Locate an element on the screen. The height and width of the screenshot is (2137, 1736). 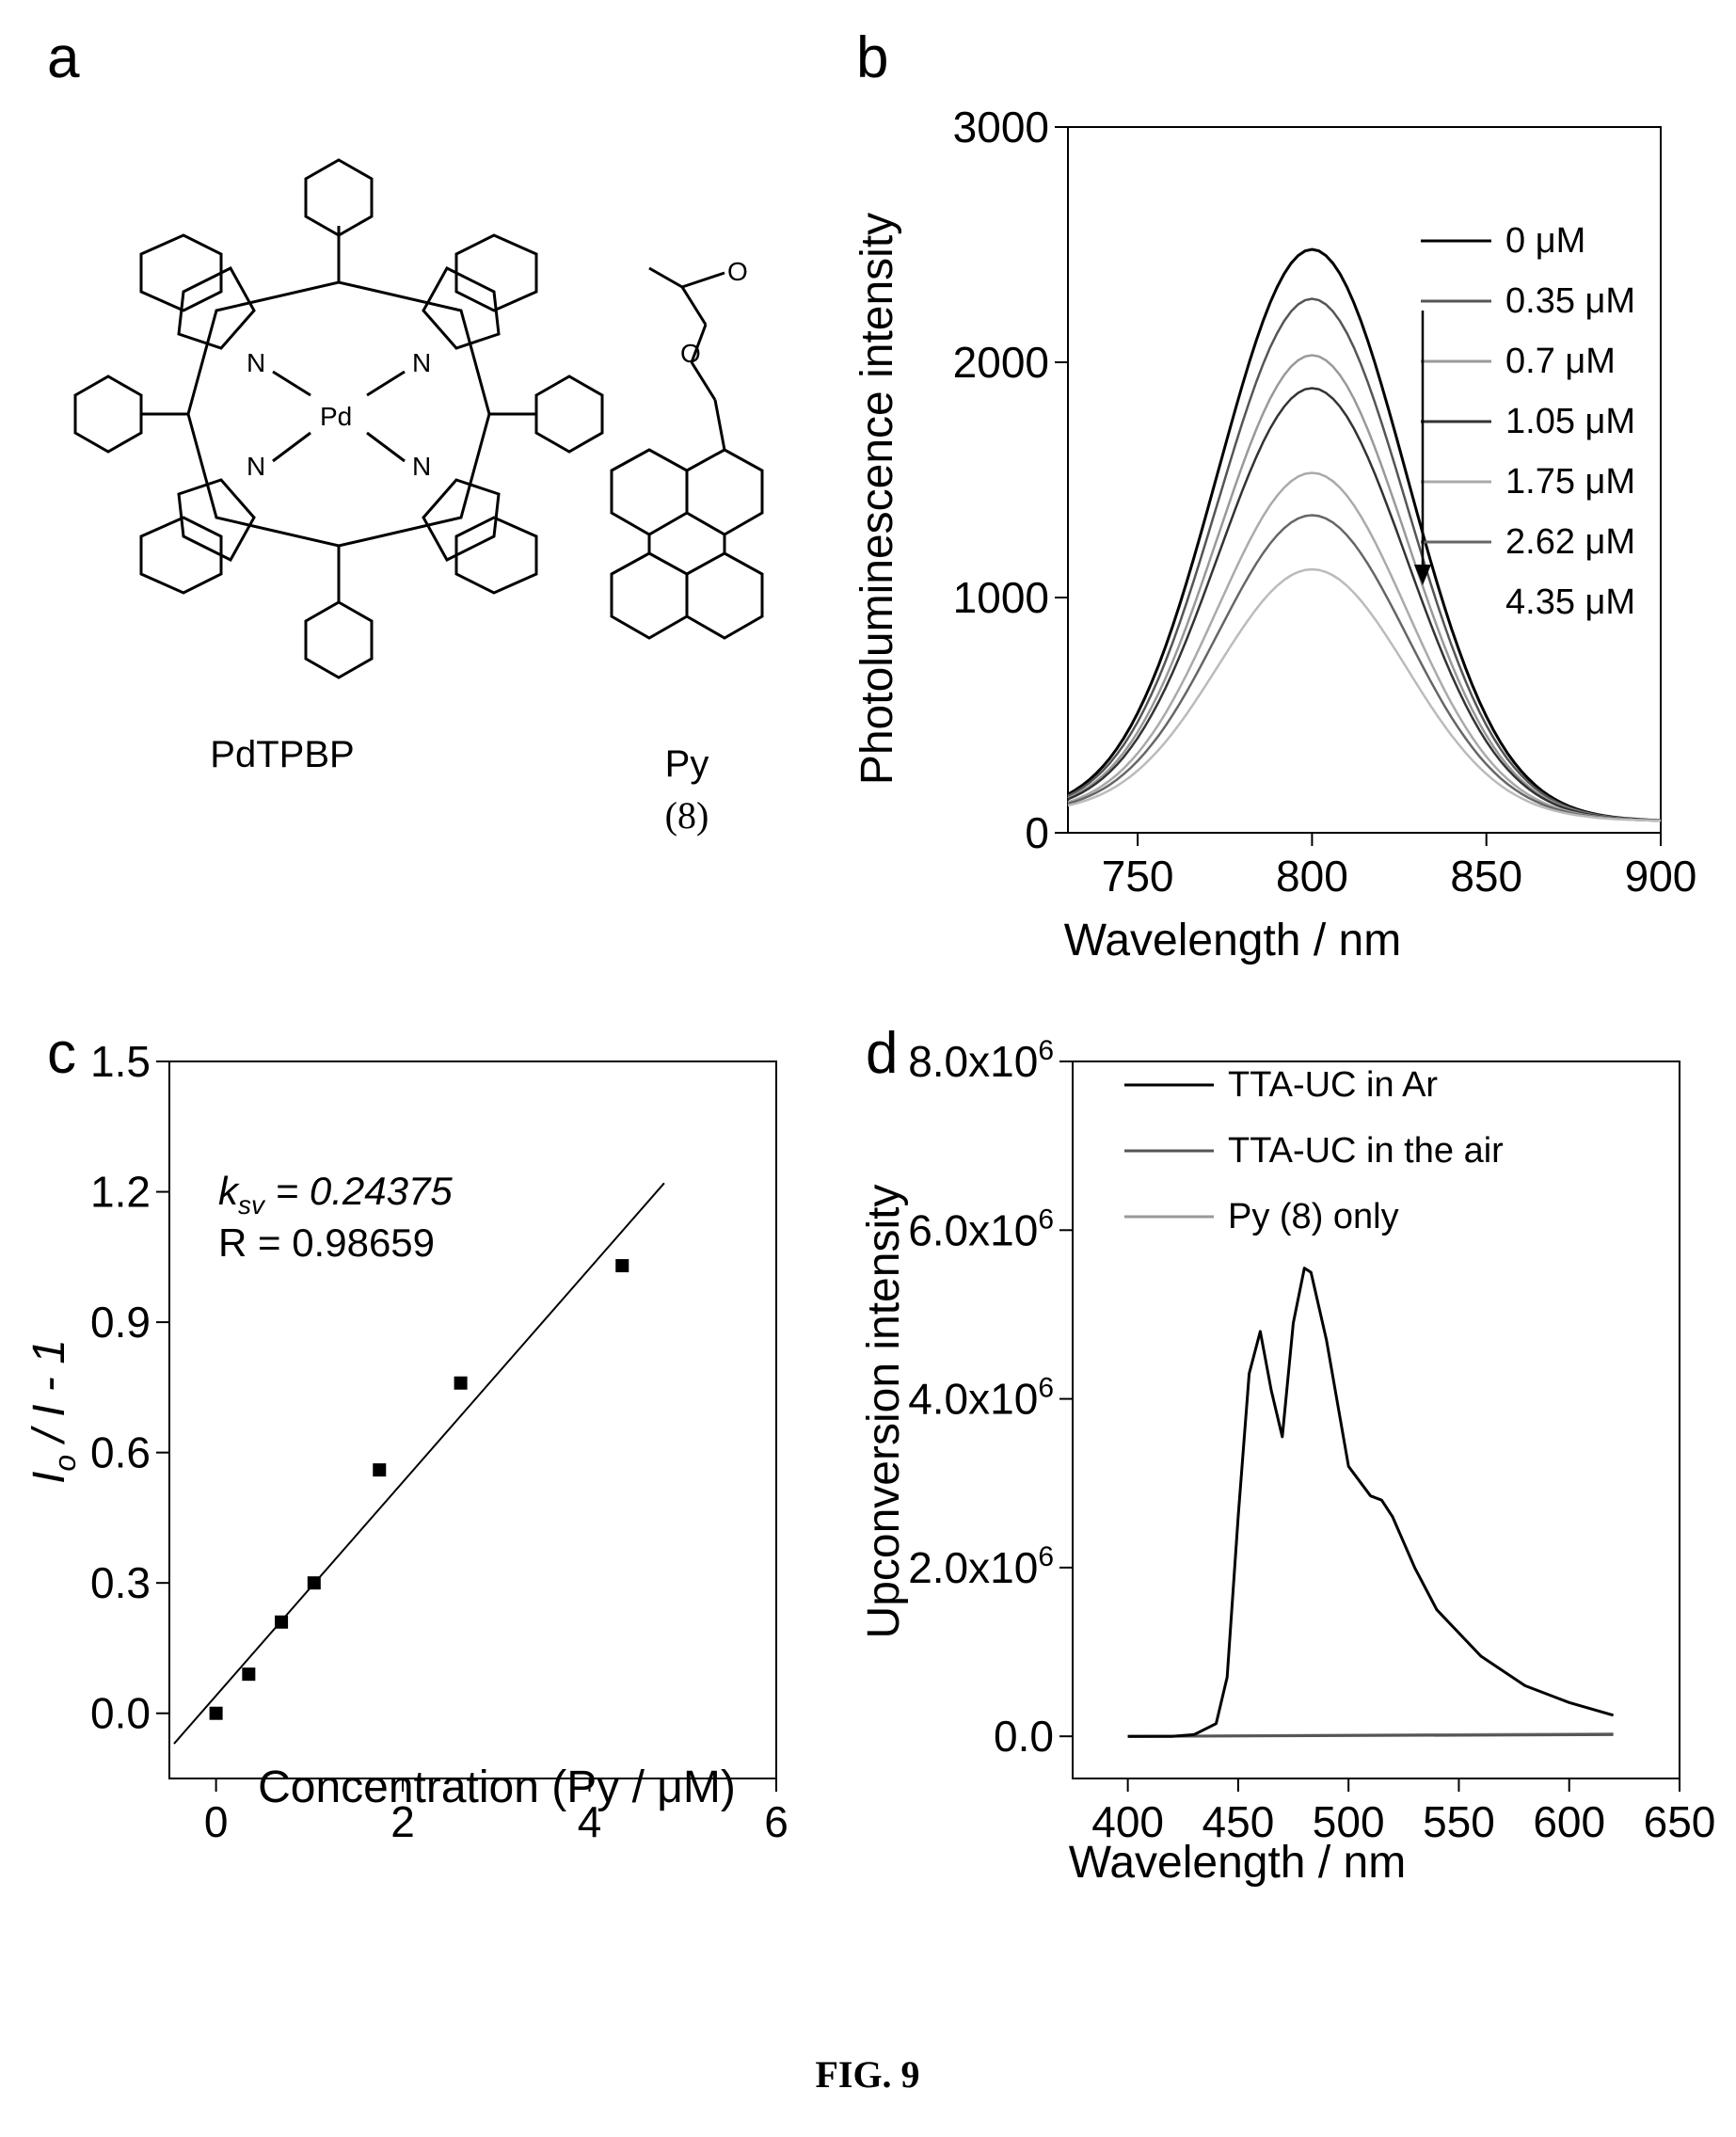
panel-c-ylabel: Io / I - 1 is located at coordinates (53, 1411).